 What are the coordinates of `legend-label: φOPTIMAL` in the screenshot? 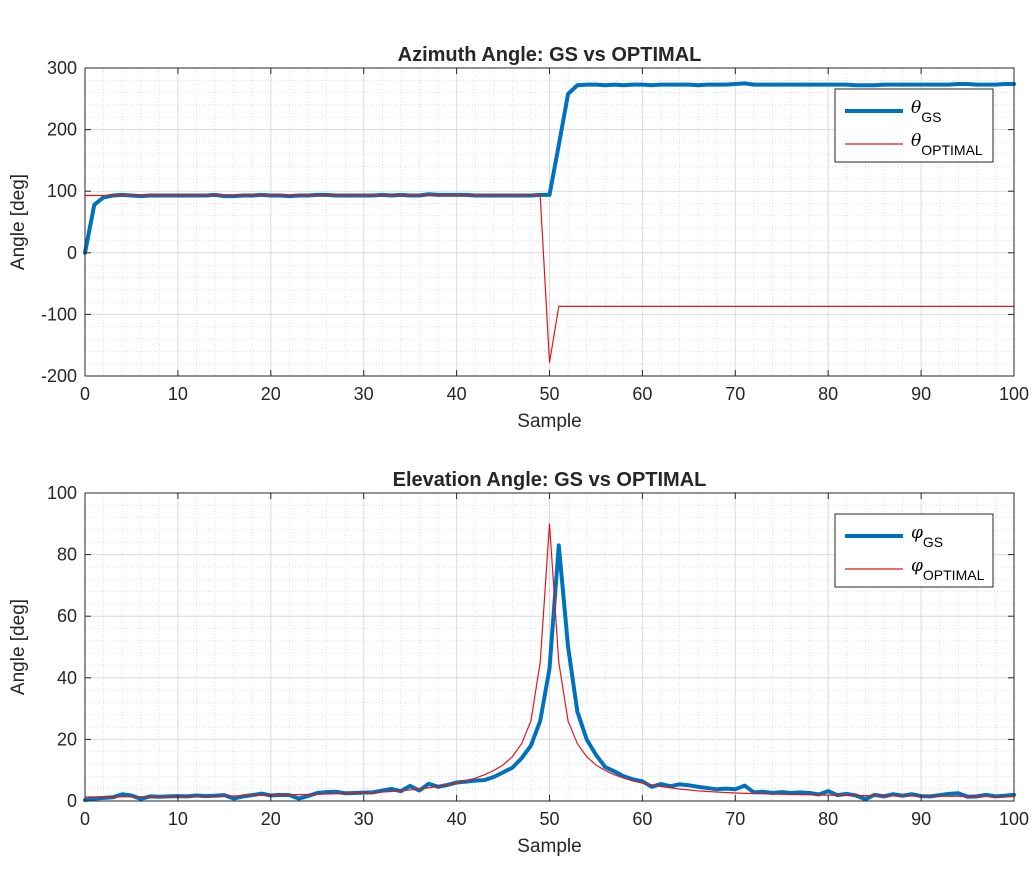 It's located at (948, 569).